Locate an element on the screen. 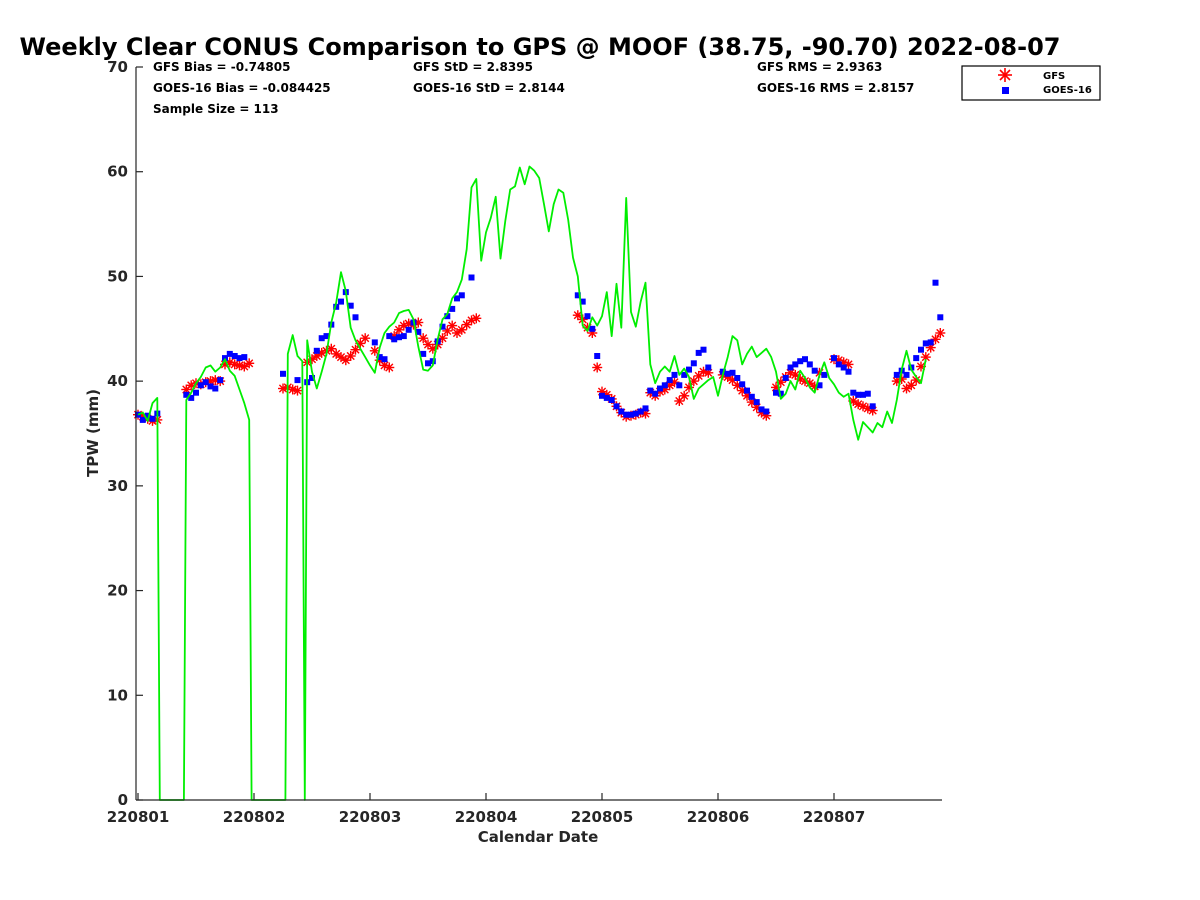  x-axis-label: Calendar Date is located at coordinates (538, 837).